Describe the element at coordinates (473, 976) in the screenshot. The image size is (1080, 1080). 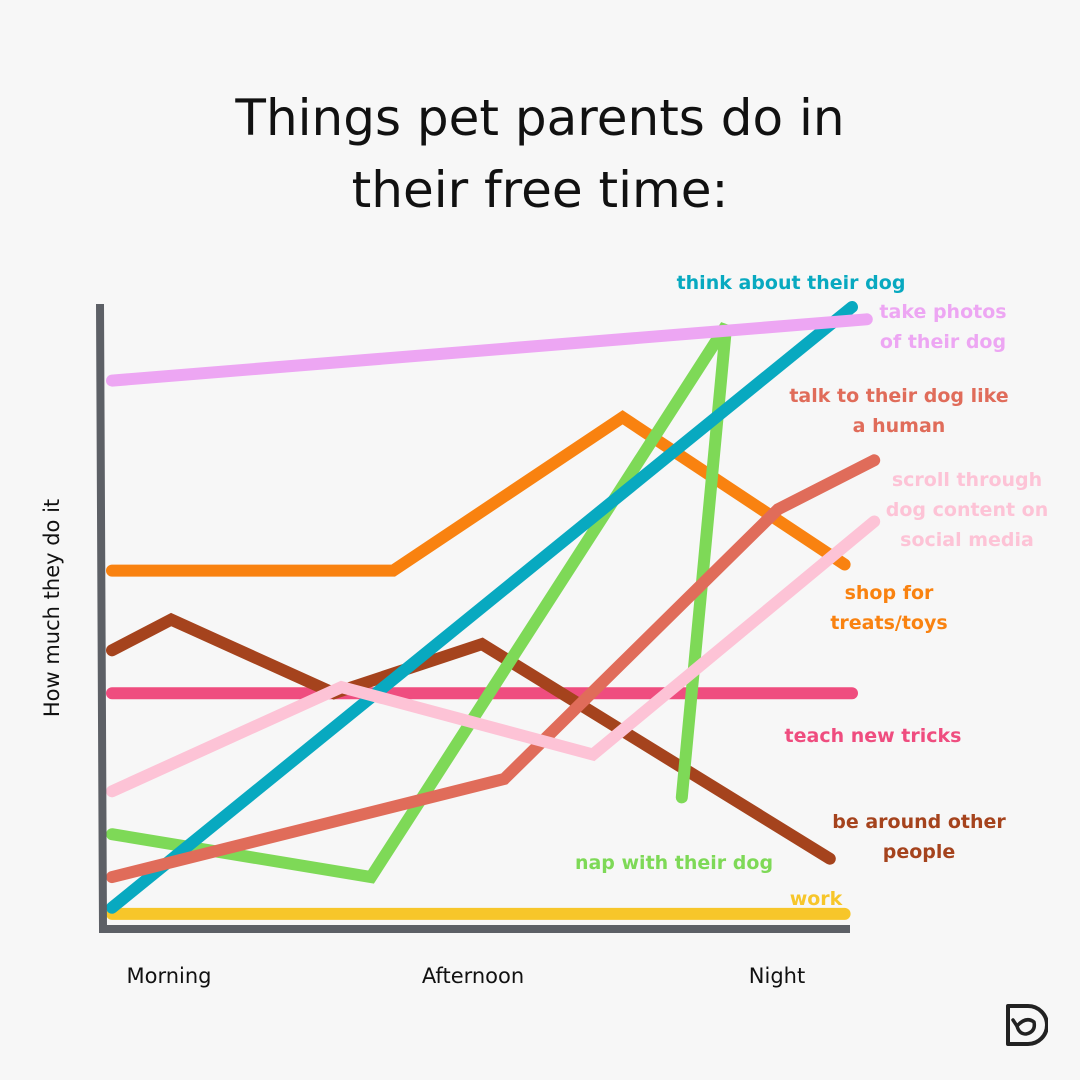
I see `x-tick-afternoon: Afternoon` at that location.